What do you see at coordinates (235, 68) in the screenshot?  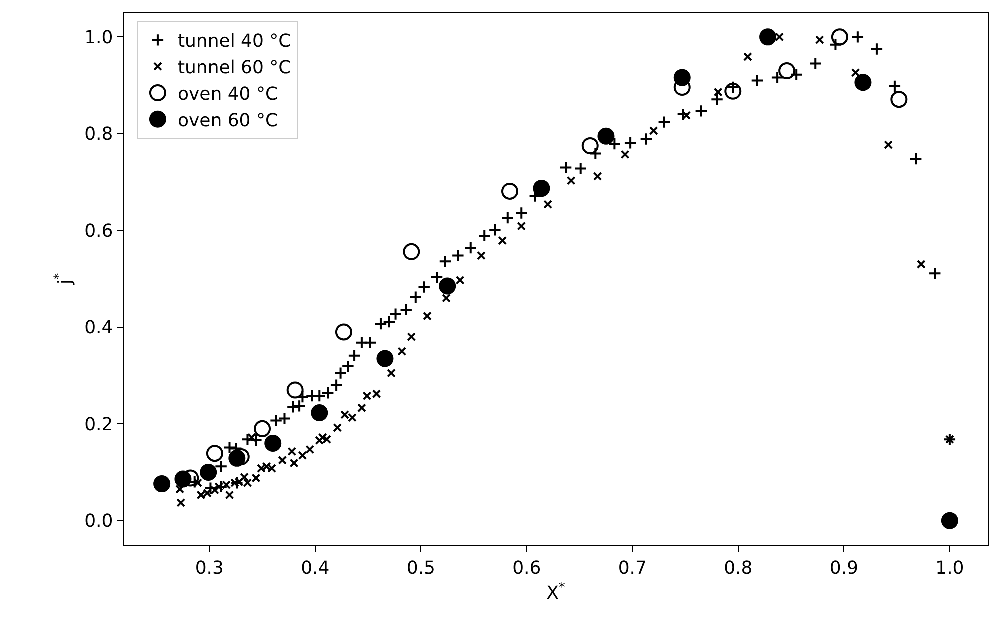 I see `legend-label: tunnel 60 °C` at bounding box center [235, 68].